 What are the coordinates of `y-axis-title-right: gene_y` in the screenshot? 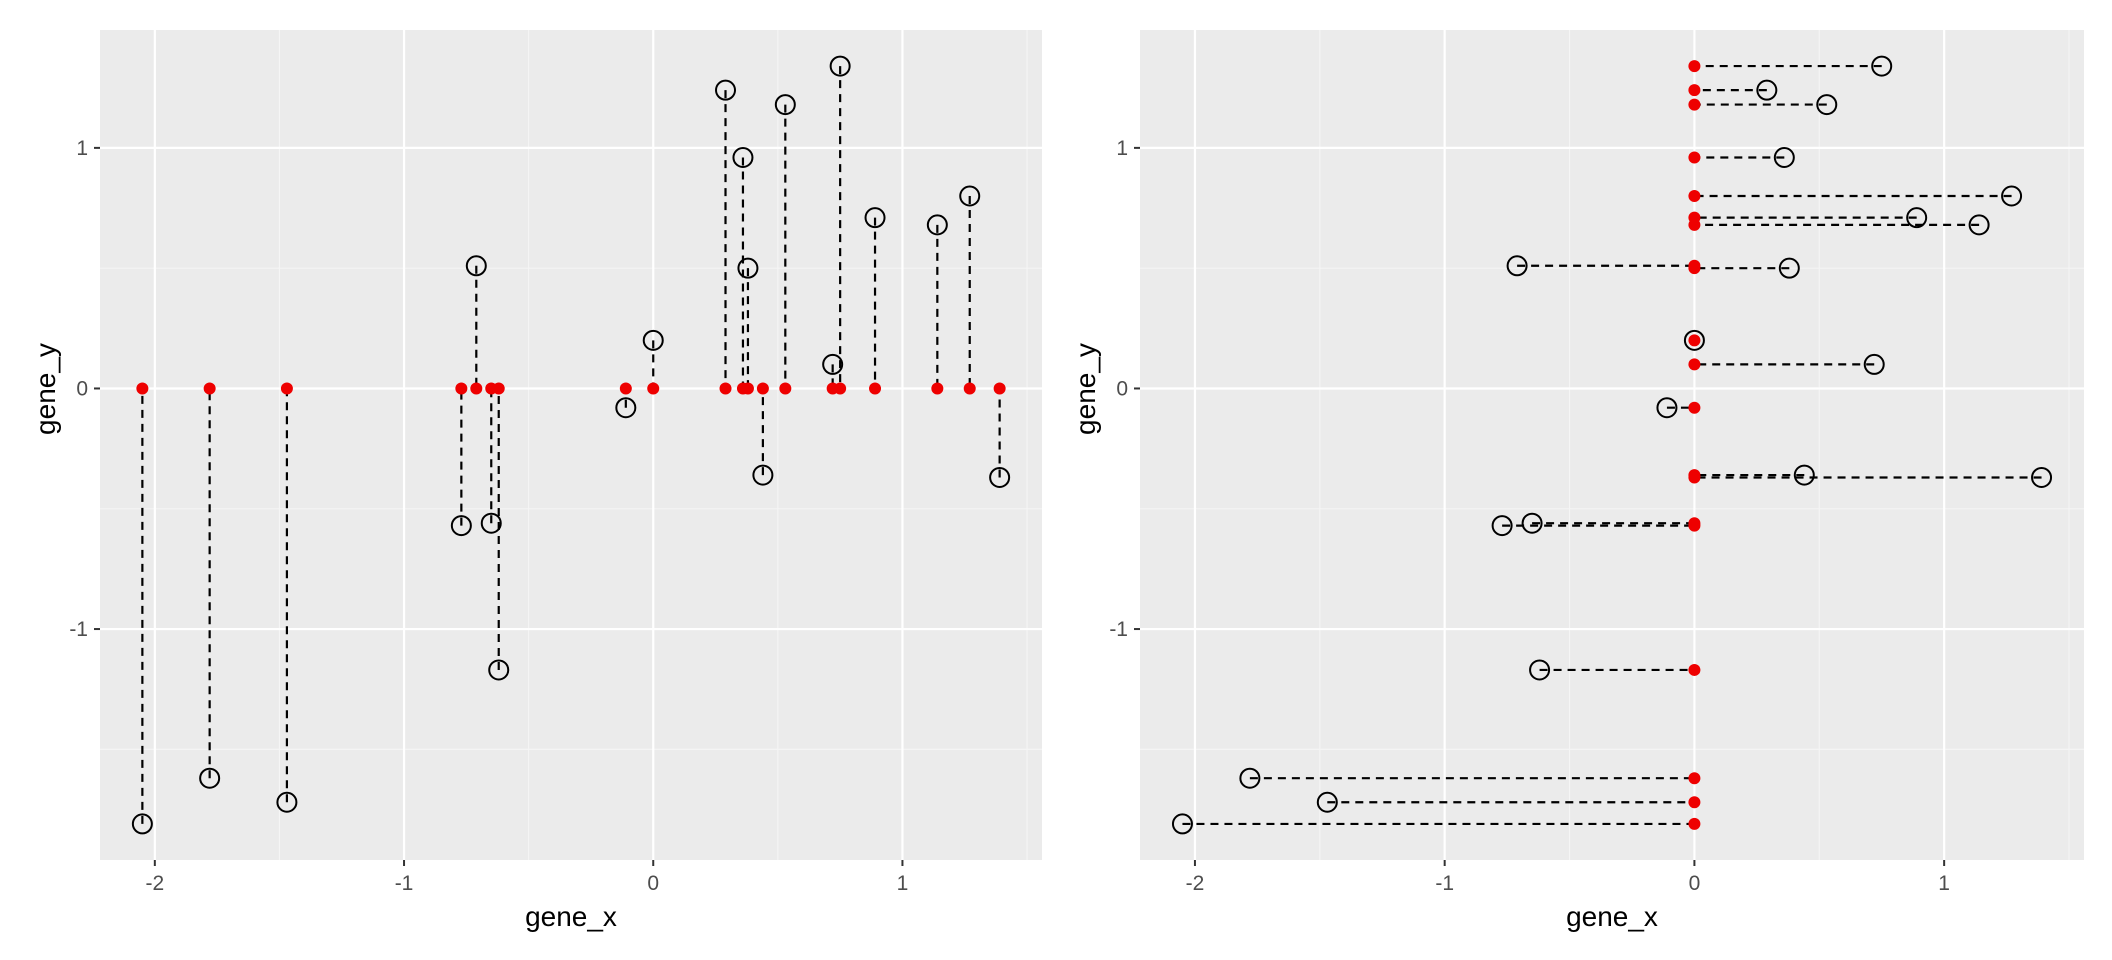 It's located at (1085, 389).